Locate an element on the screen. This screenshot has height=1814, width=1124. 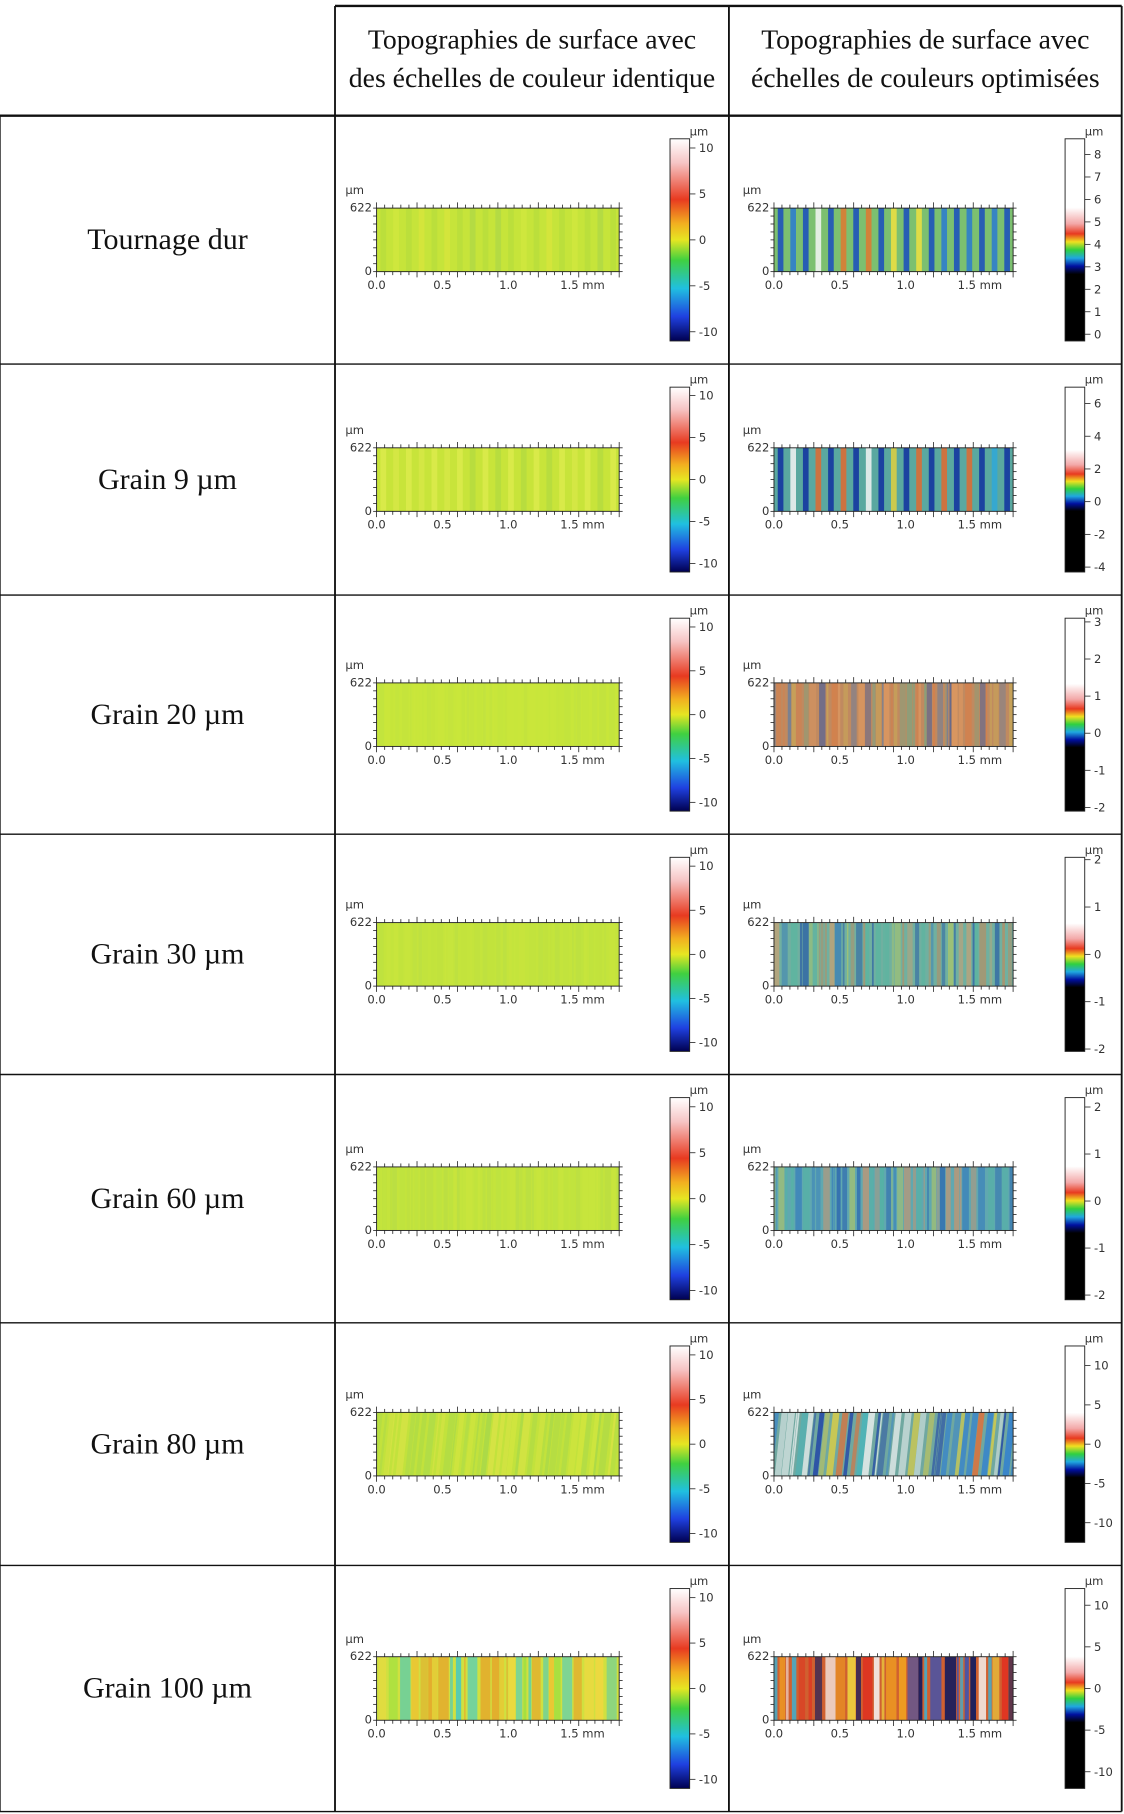
y-min-label: 0 is located at coordinates (765, 1475).